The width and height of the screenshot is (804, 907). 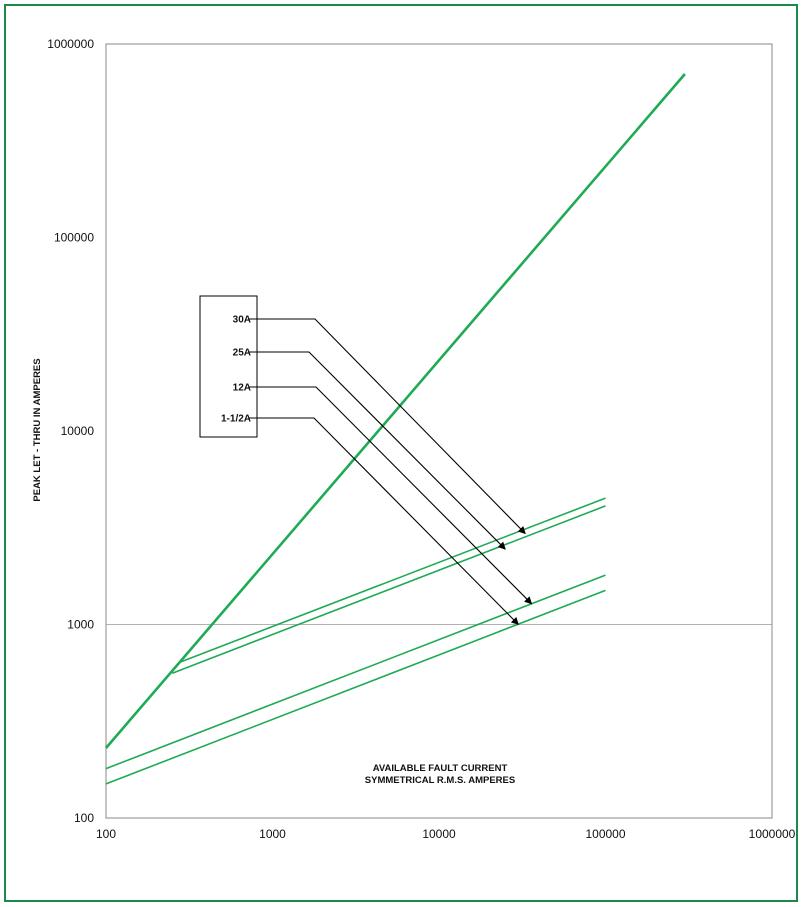 I want to click on y-tick-label: 1000, so click(x=80, y=625).